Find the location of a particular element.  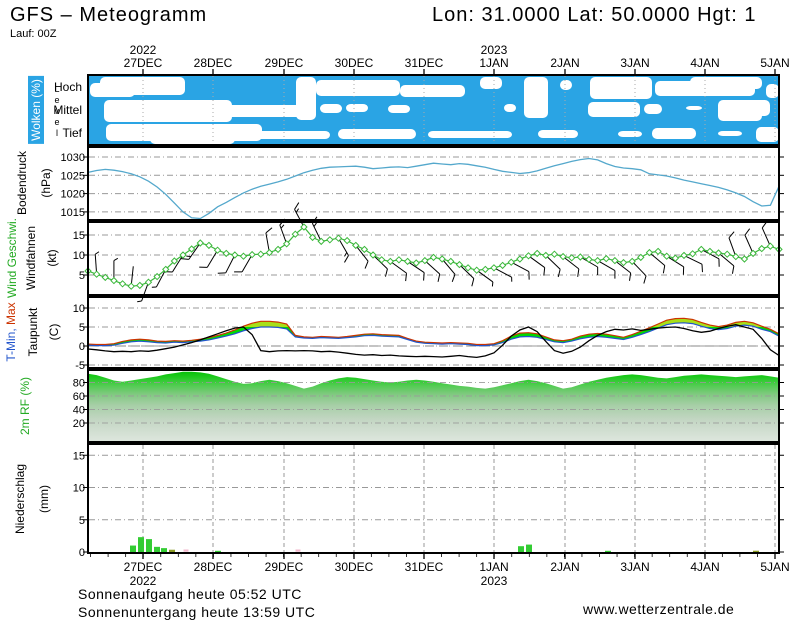

y-tick-label: 0 is located at coordinates (82, 347).